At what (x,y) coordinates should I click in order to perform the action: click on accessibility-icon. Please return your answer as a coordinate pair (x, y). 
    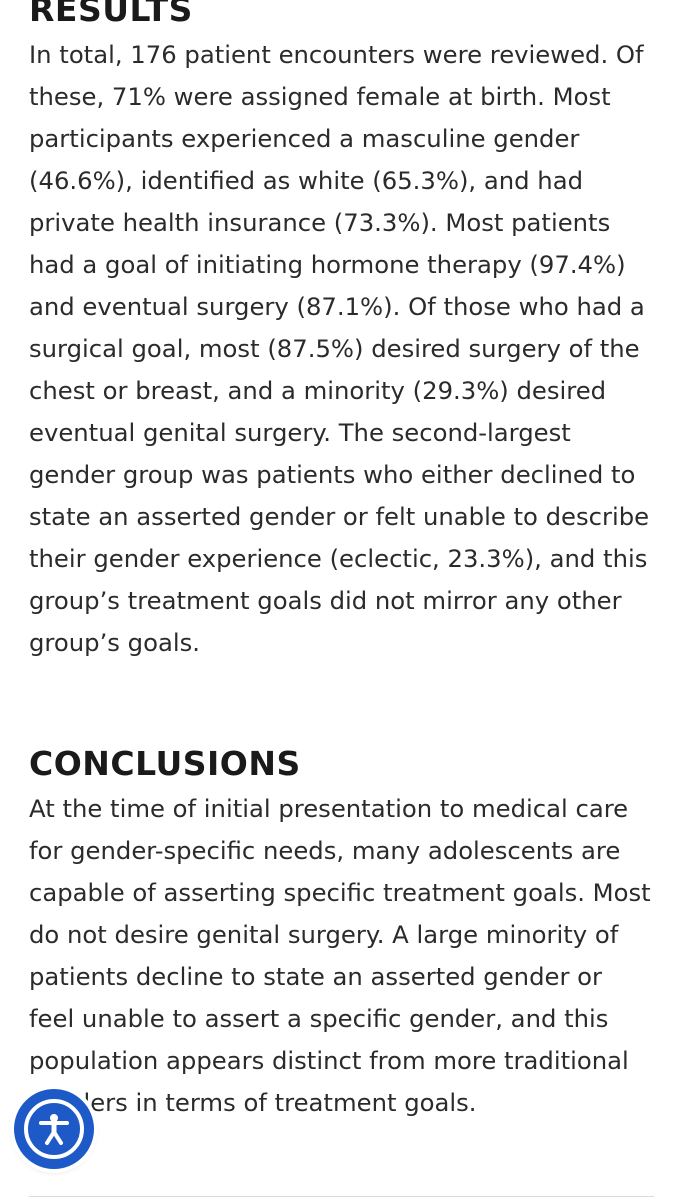
    Looking at the image, I should click on (54, 1129).